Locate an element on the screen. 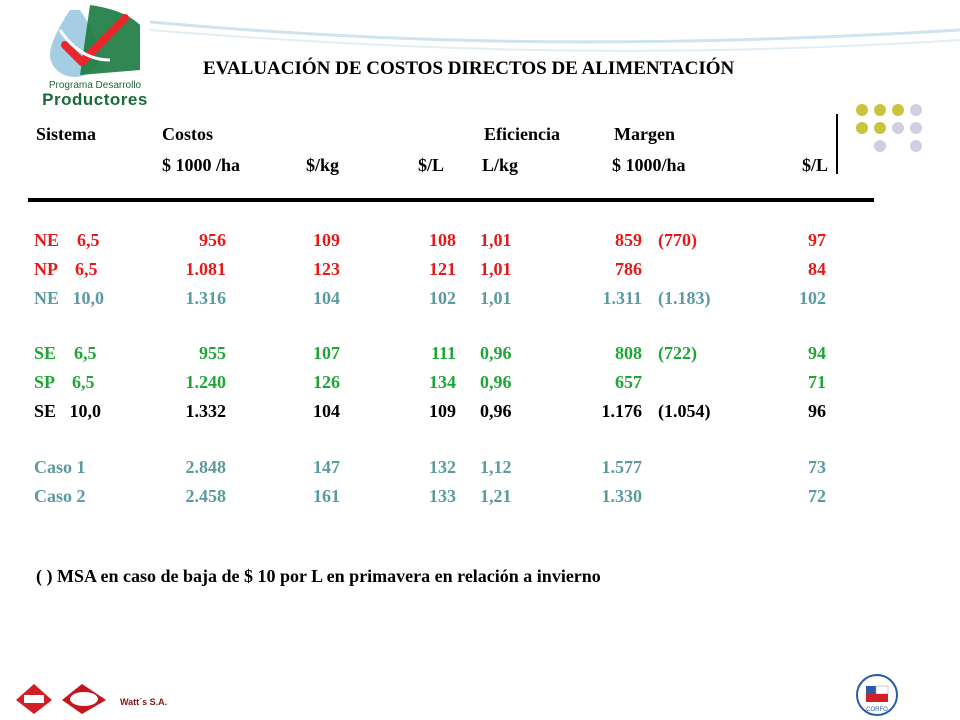 The image size is (960, 720). cell-kg: 107 is located at coordinates (326, 353).